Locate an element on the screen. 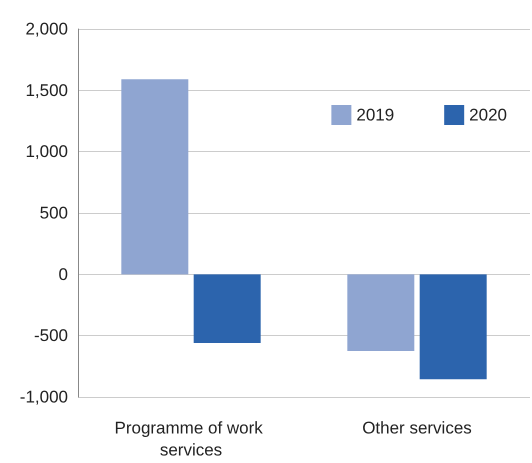 Image resolution: width=532 pixels, height=463 pixels. legend-label: 2020 is located at coordinates (488, 115).